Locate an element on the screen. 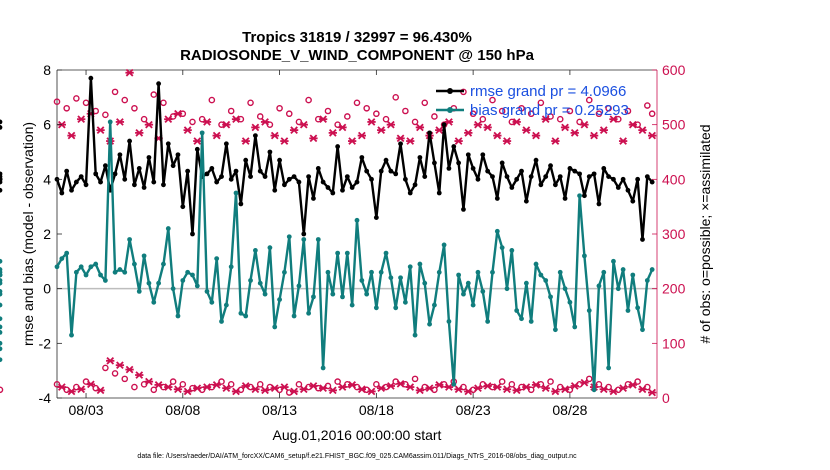 Image resolution: width=830 pixels, height=470 pixels. y-tick-label-left: 8 is located at coordinates (47, 70).